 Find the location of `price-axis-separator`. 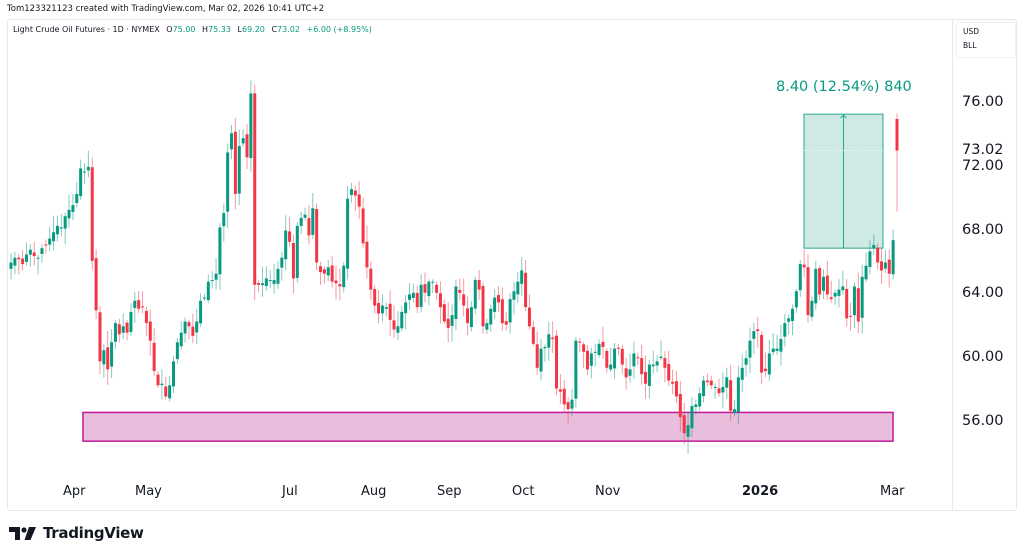

price-axis-separator is located at coordinates (952, 265).